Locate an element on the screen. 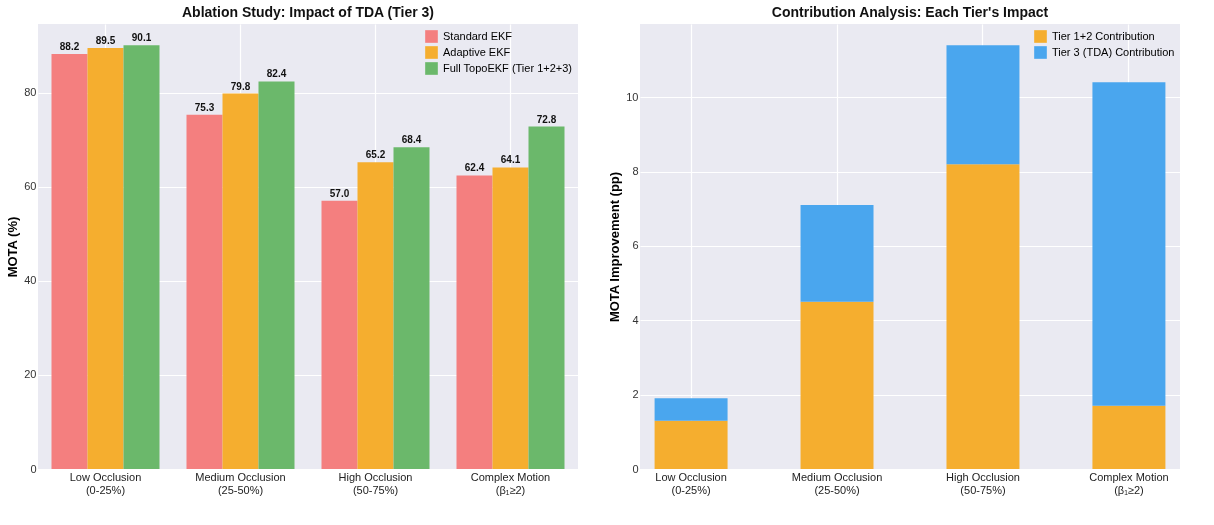 The width and height of the screenshot is (1214, 525). data-label: 88.2 is located at coordinates (69, 47).